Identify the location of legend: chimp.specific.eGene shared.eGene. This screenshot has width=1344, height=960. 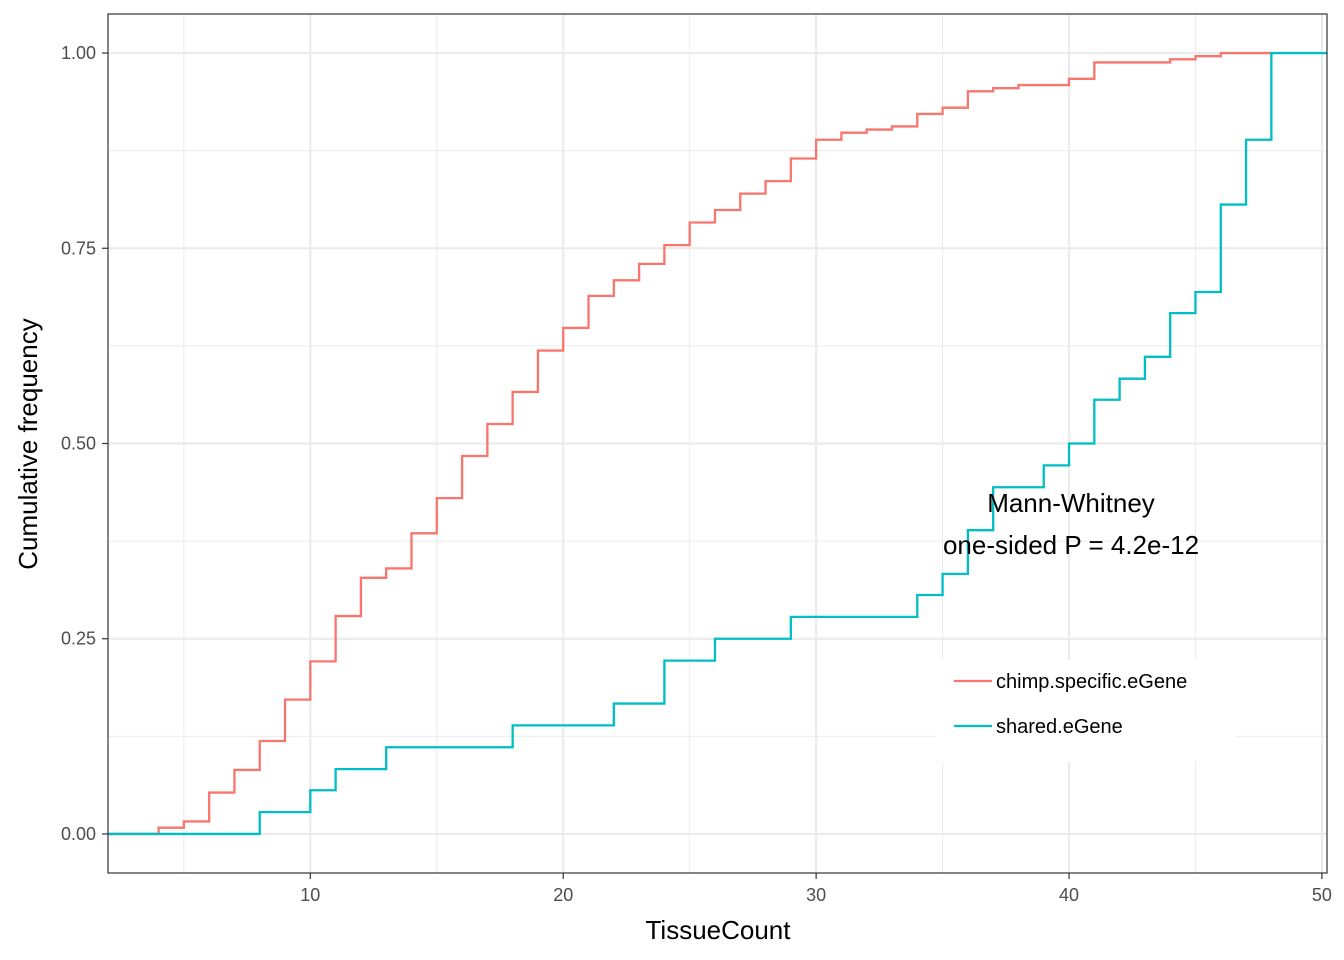
(1086, 711).